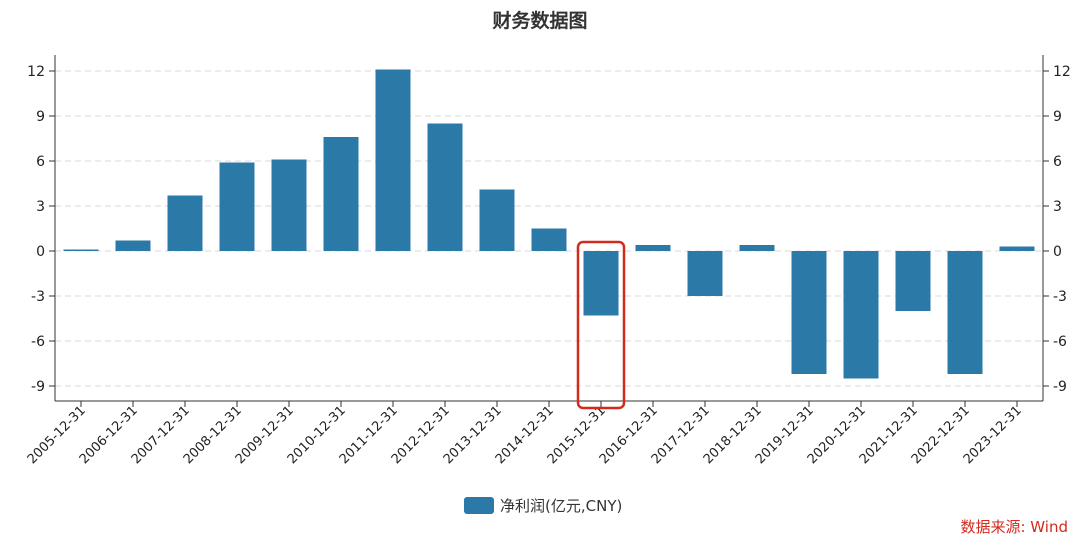 The width and height of the screenshot is (1080, 545). What do you see at coordinates (1062, 72) in the screenshot?
I see `y-tick-label-right: 12` at bounding box center [1062, 72].